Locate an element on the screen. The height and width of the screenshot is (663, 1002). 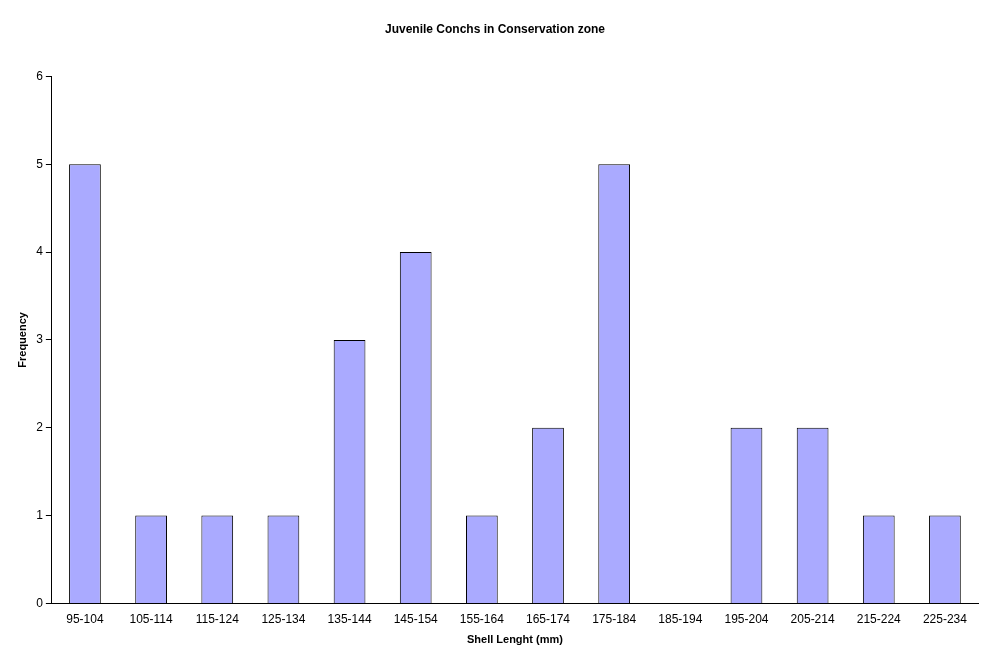
y-tick-label: 2 is located at coordinates (40, 427).